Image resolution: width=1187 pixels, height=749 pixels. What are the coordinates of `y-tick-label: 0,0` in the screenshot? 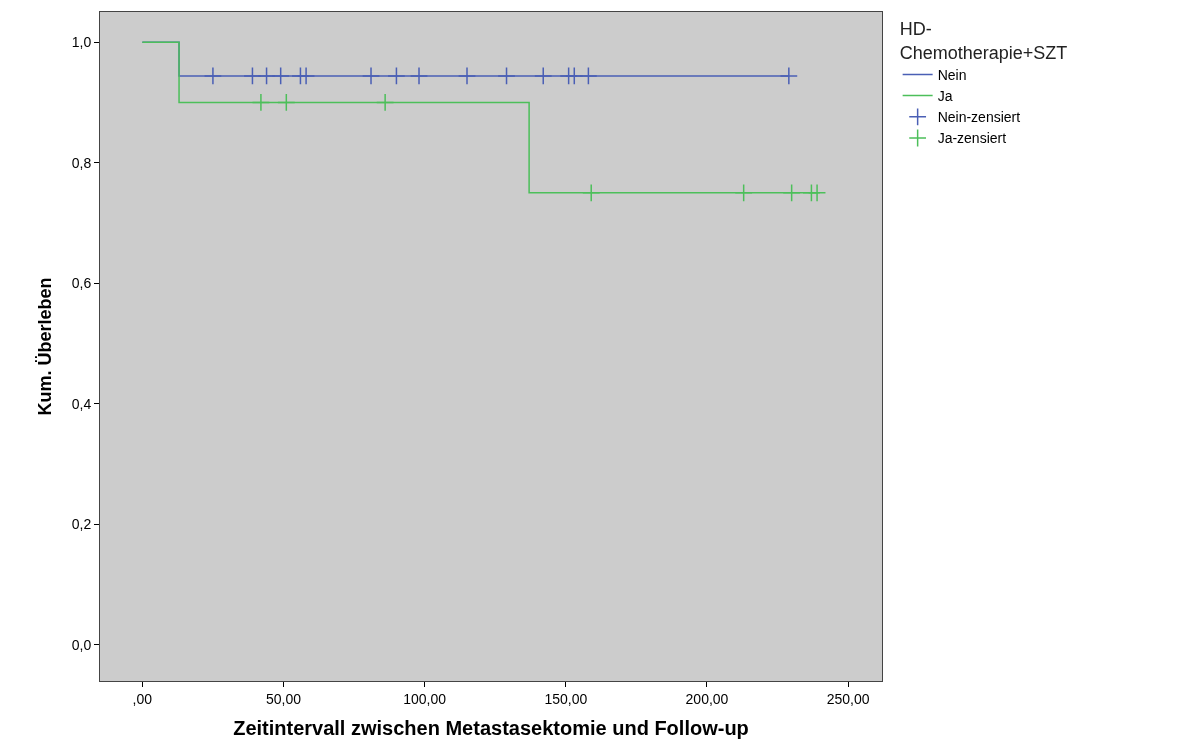 It's located at (81, 644).